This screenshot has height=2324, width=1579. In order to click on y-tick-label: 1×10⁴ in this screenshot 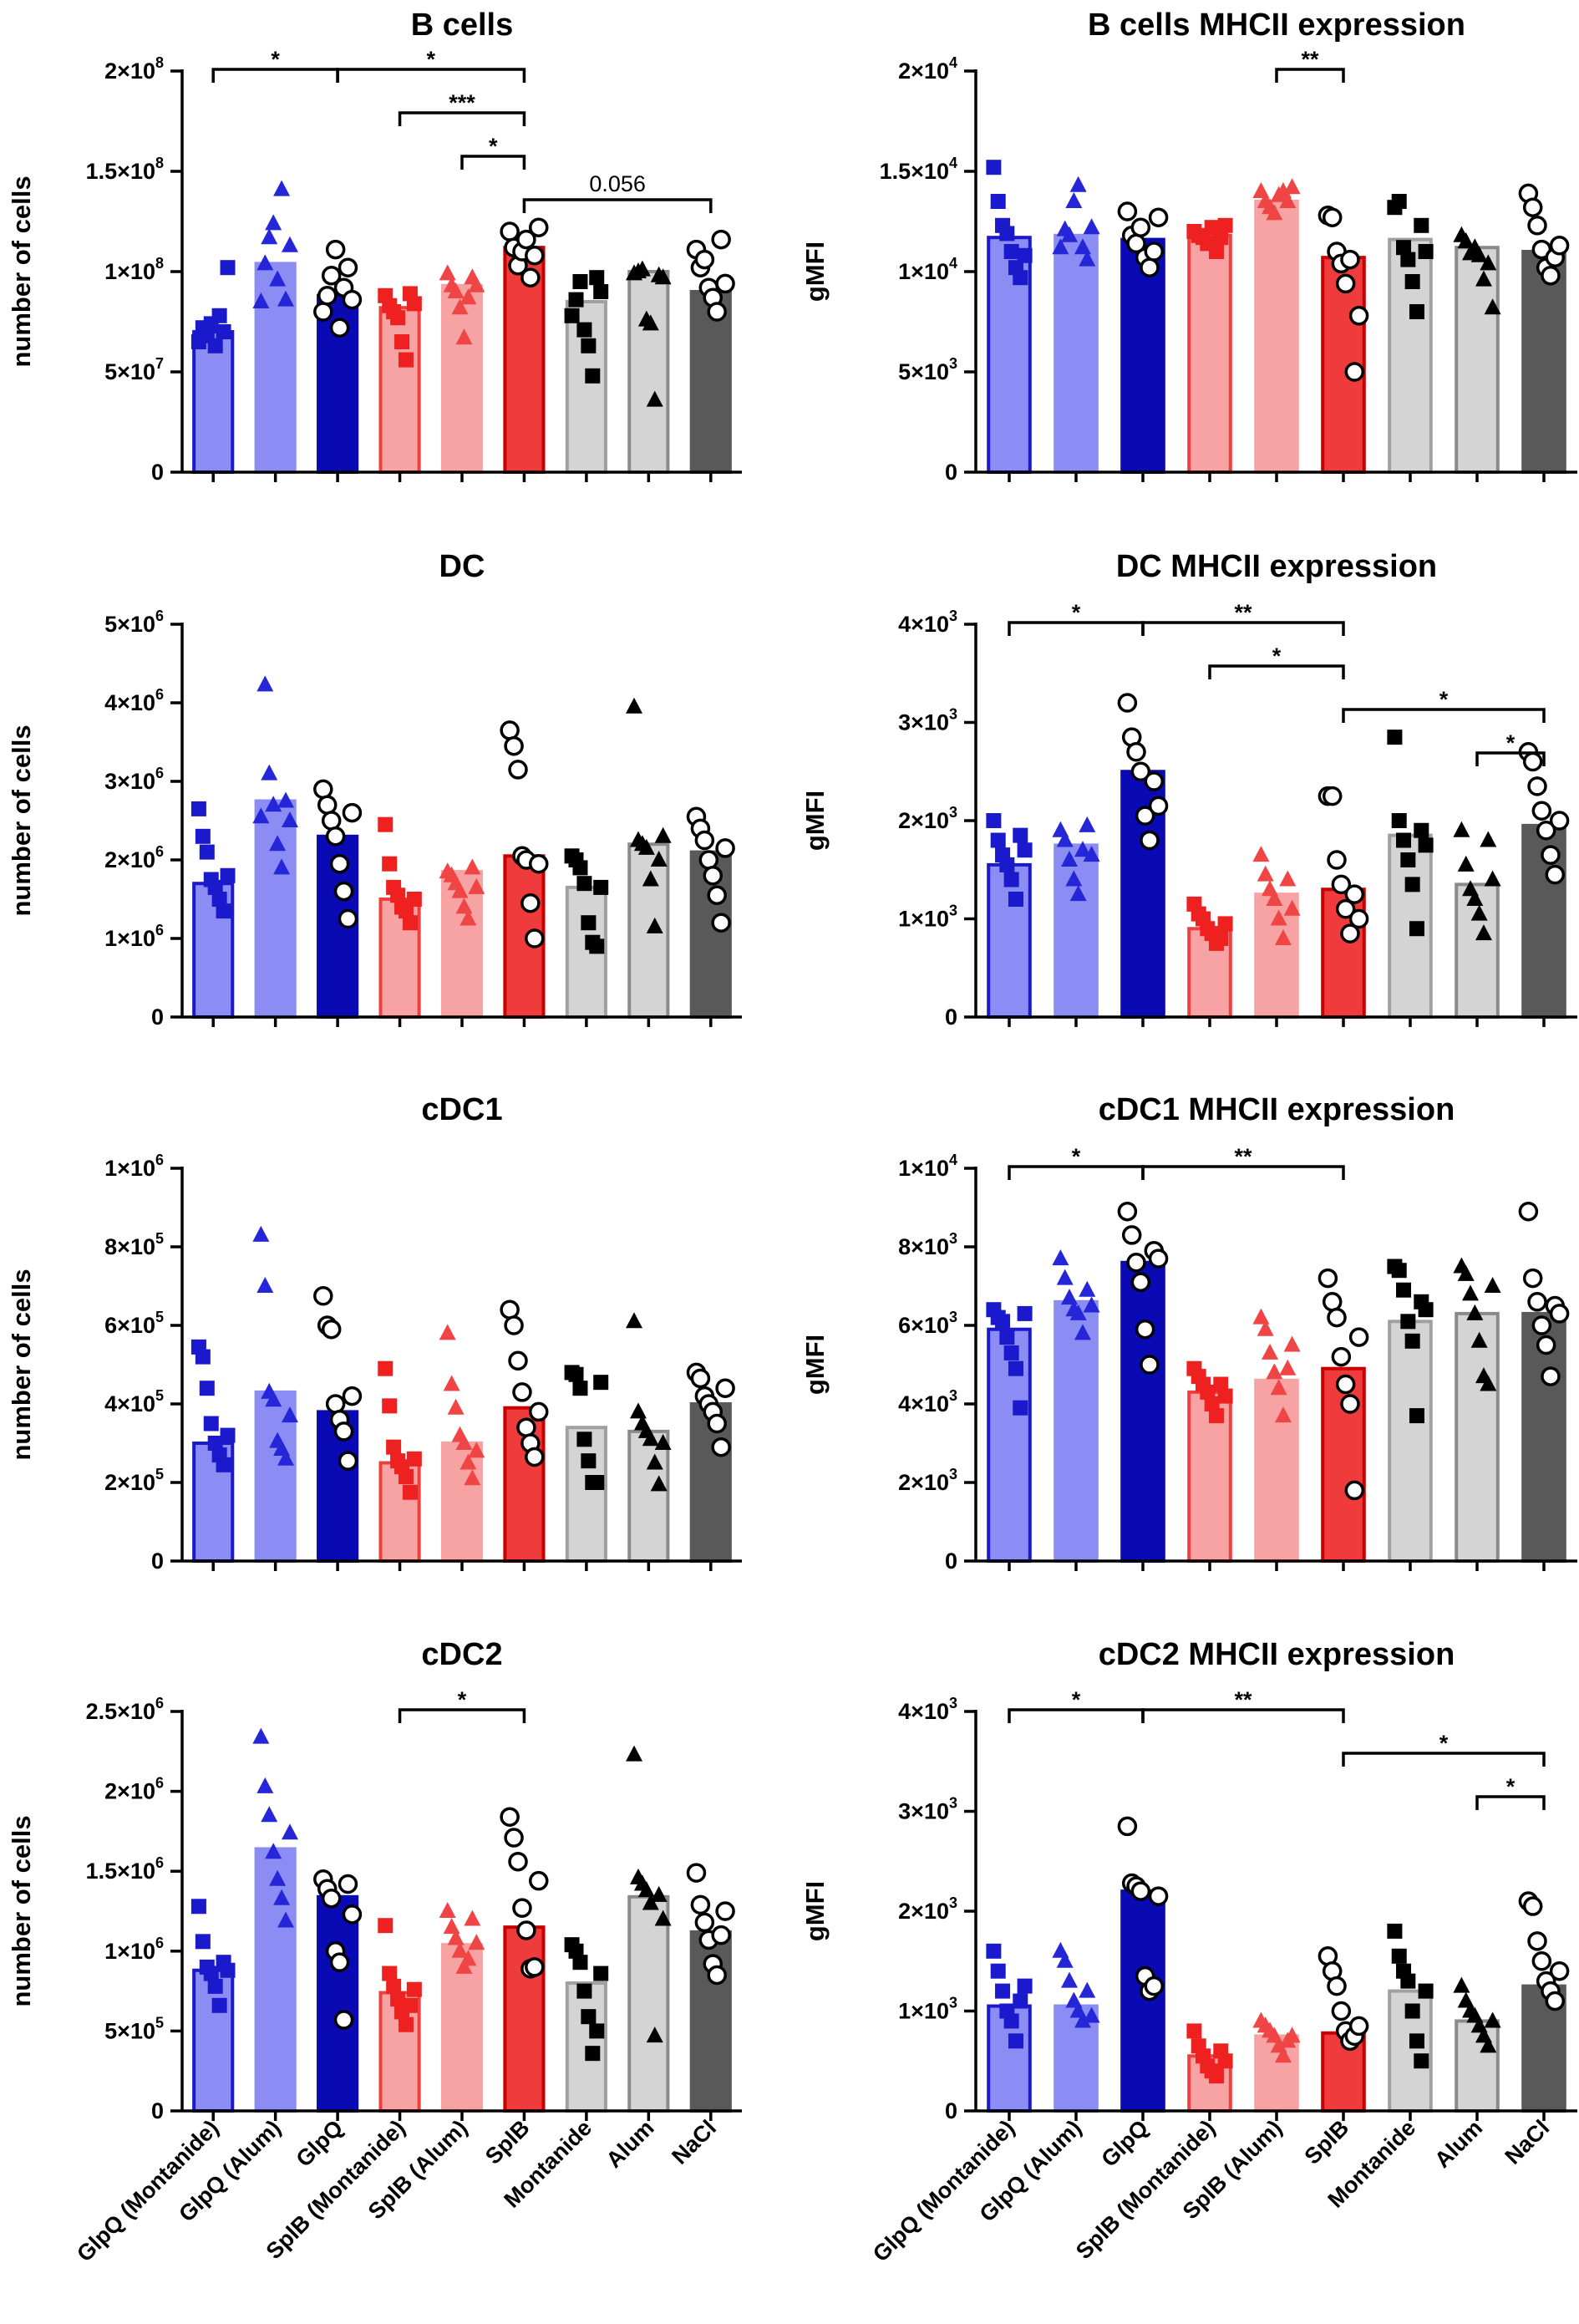, I will do `click(927, 1166)`.